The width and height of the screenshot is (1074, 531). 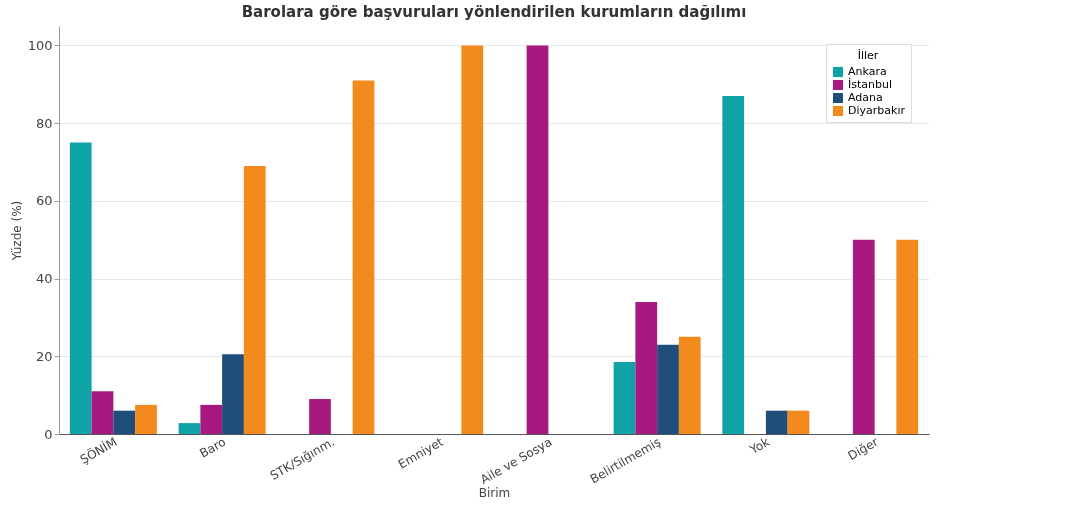 What do you see at coordinates (48, 434) in the screenshot?
I see `y-tick-label: 0` at bounding box center [48, 434].